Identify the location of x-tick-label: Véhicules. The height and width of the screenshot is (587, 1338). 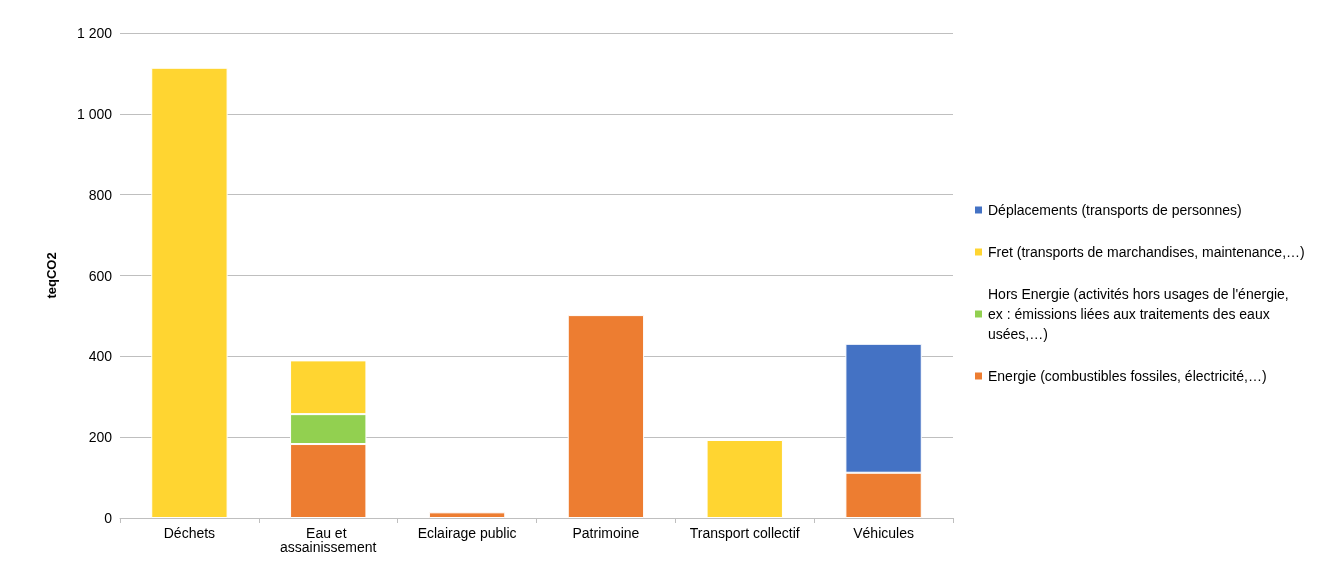
(883, 533).